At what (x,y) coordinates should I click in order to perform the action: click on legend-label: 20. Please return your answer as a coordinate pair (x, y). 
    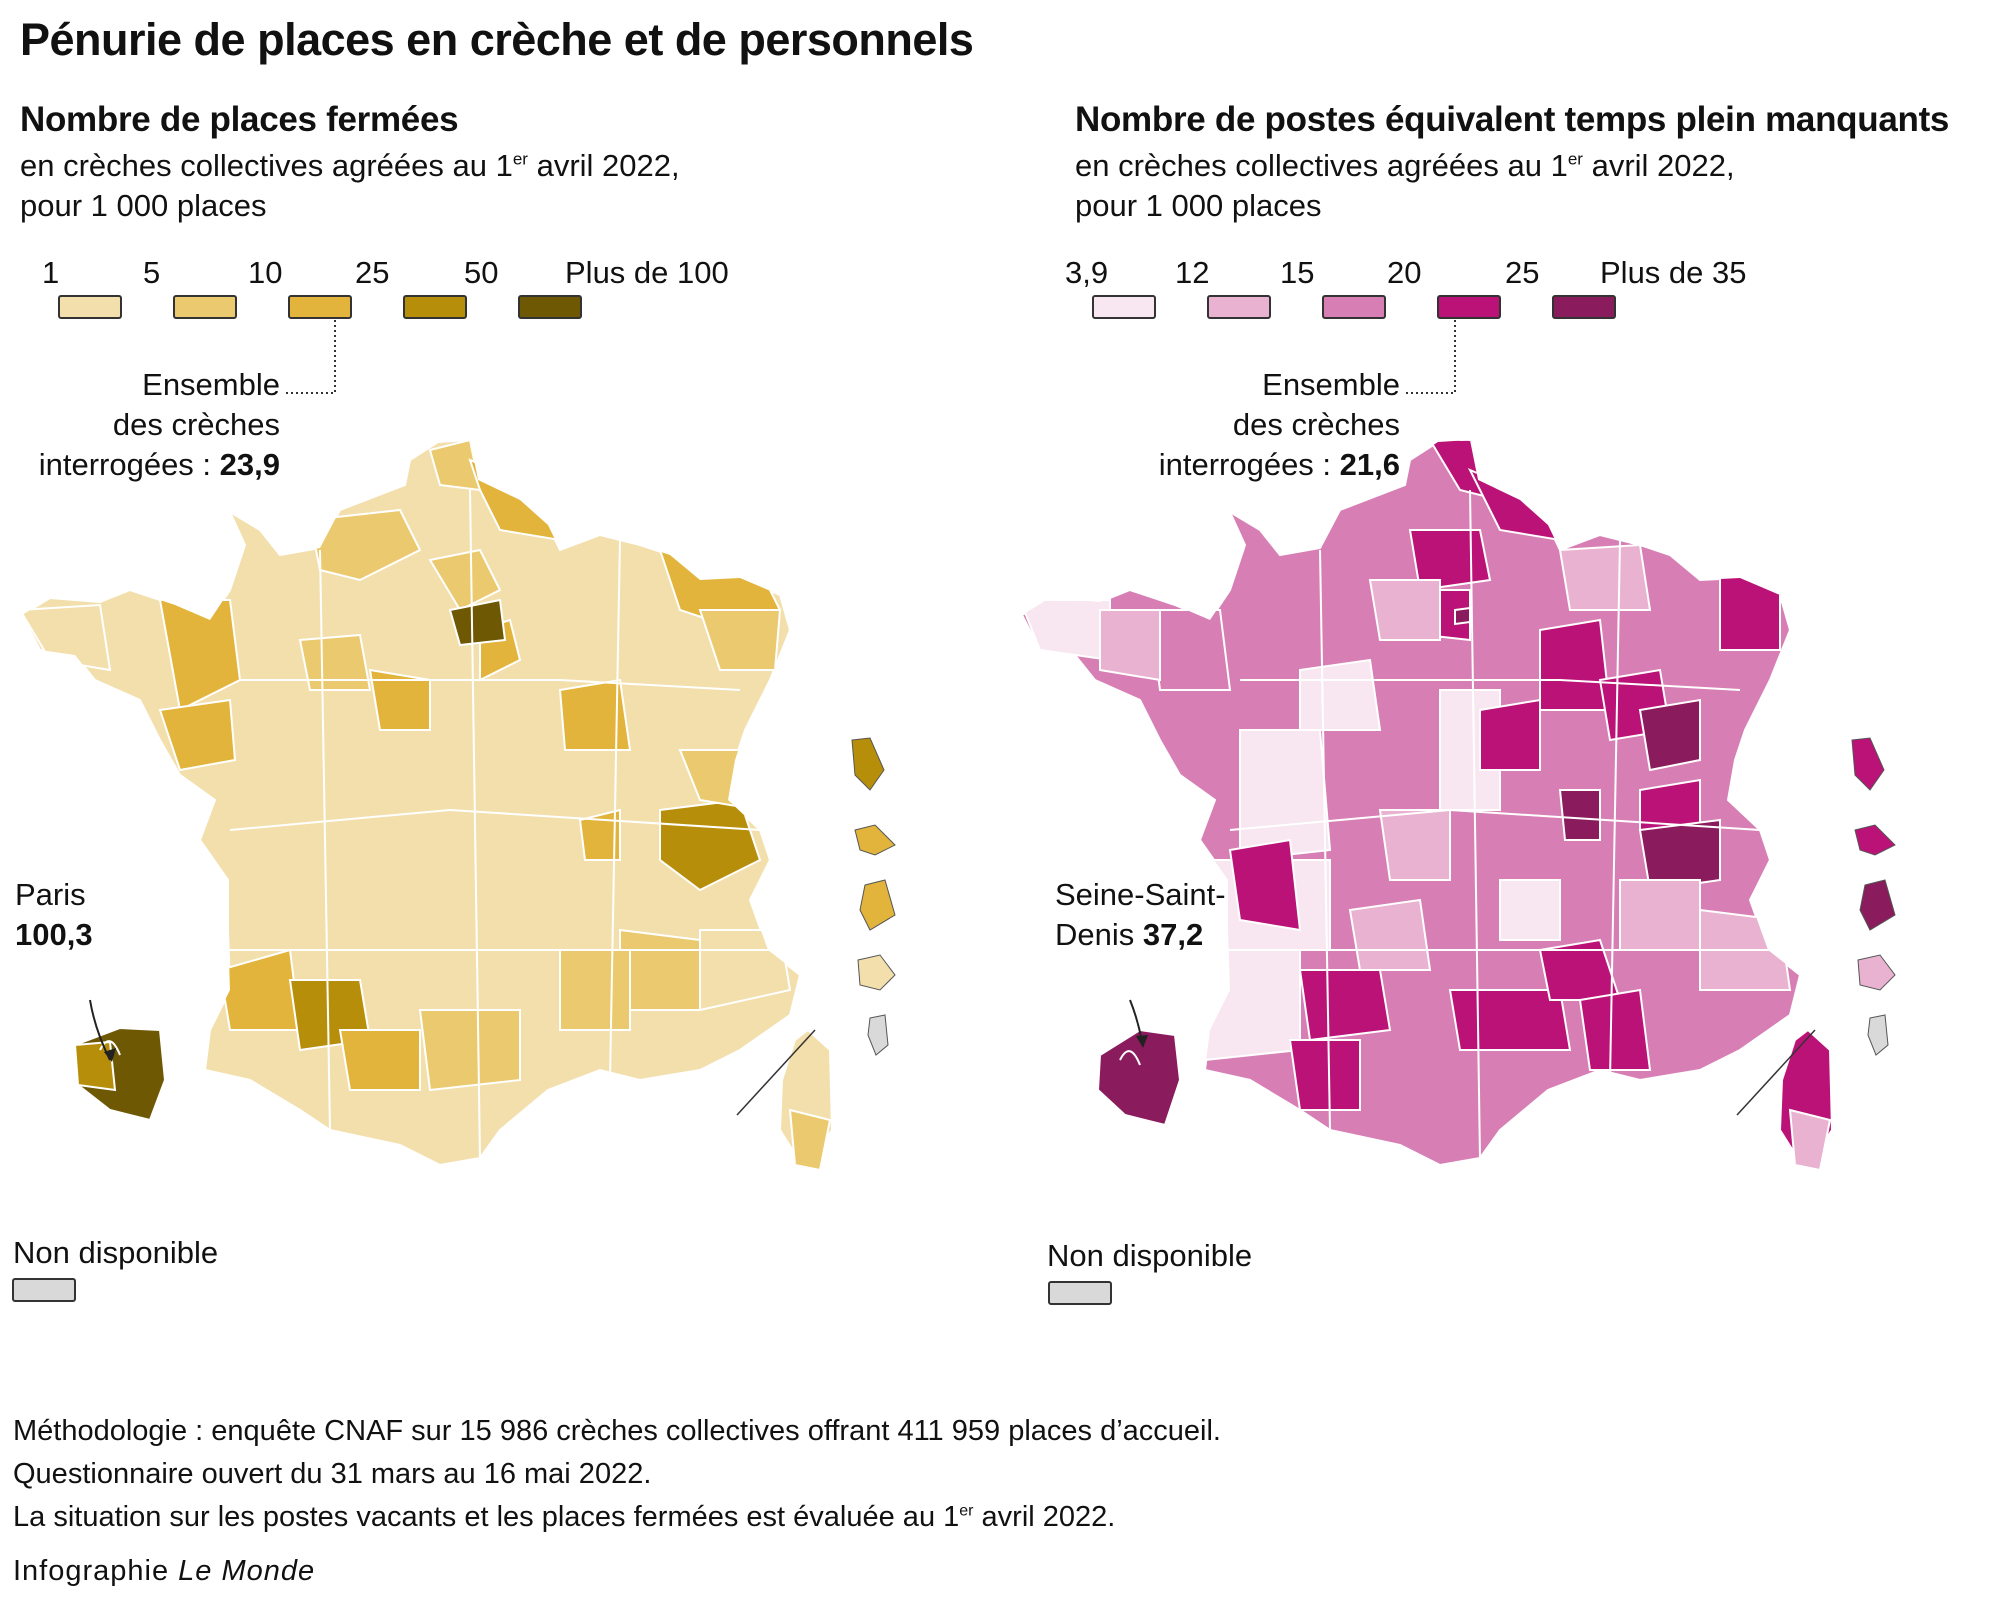
    Looking at the image, I should click on (1404, 272).